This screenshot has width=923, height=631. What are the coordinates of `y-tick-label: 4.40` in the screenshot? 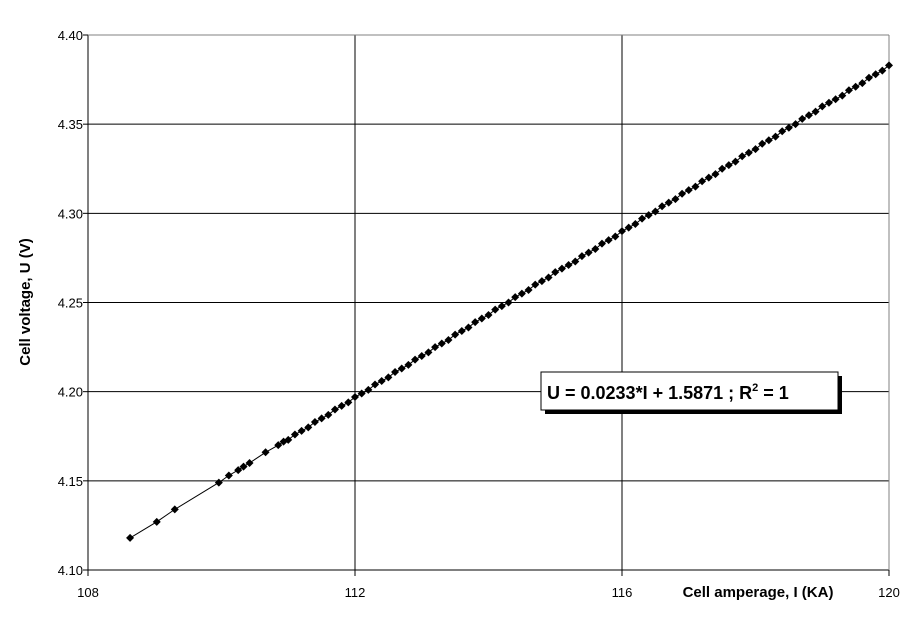 It's located at (70, 35).